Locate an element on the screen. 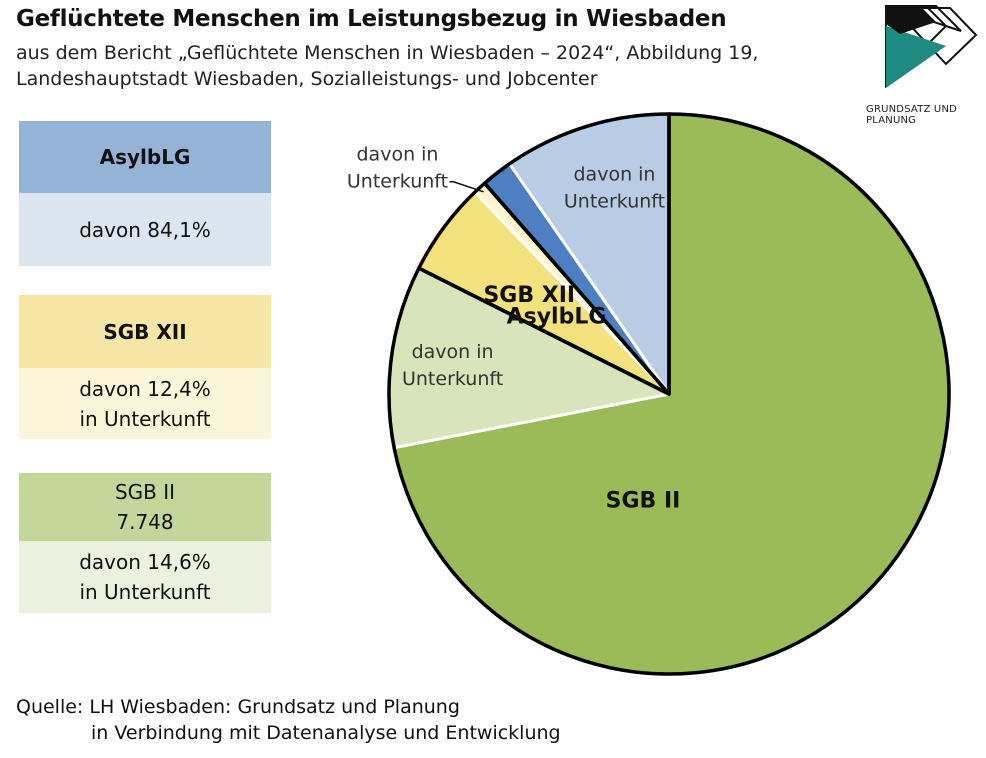  sgb2-card-count: 7.748 is located at coordinates (145, 522).